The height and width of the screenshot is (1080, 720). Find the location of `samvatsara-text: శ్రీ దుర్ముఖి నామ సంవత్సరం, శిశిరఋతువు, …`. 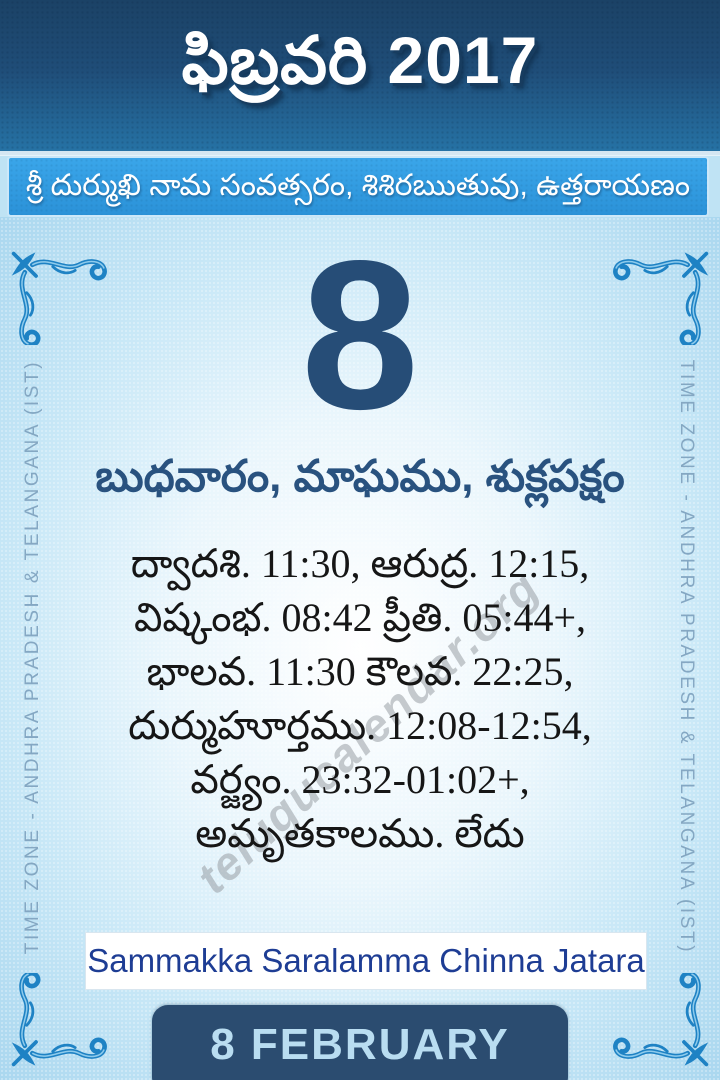

samvatsara-text: శ్రీ దుర్ముఖి నామ సంవత్సరం, శిశిరఋతువు, … is located at coordinates (358, 185).